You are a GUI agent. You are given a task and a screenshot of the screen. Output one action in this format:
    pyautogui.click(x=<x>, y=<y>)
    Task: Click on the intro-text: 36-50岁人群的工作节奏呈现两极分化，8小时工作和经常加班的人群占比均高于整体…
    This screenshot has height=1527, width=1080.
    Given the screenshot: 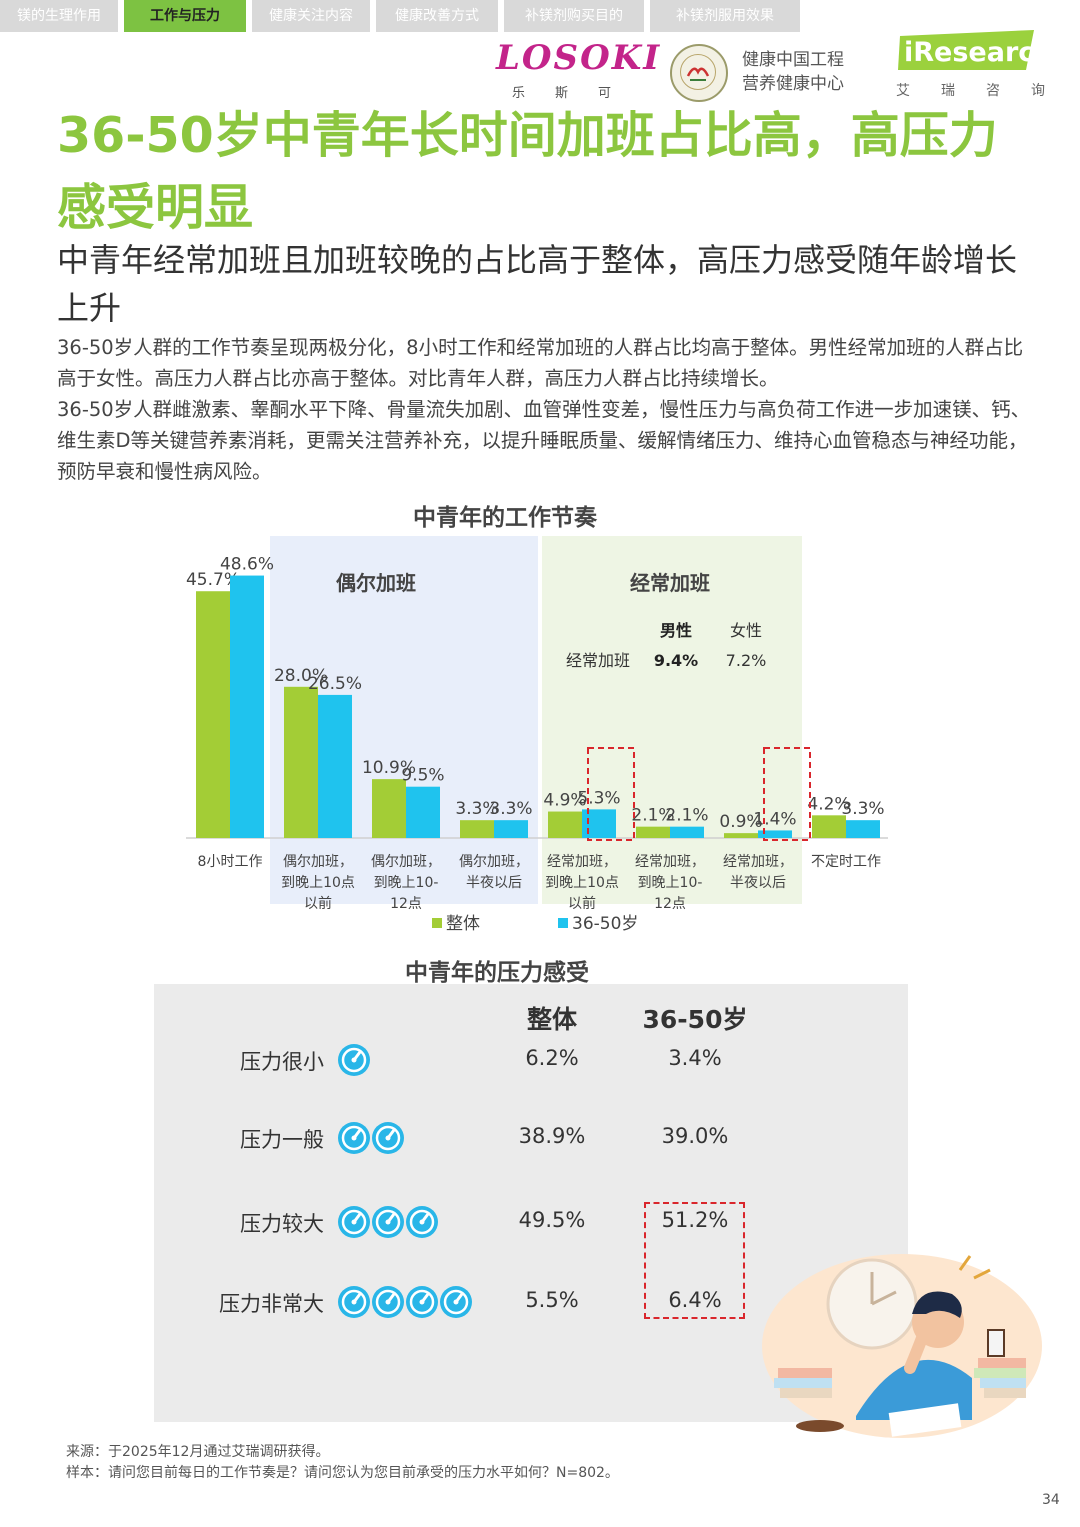 What is the action you would take?
    pyautogui.click(x=547, y=409)
    